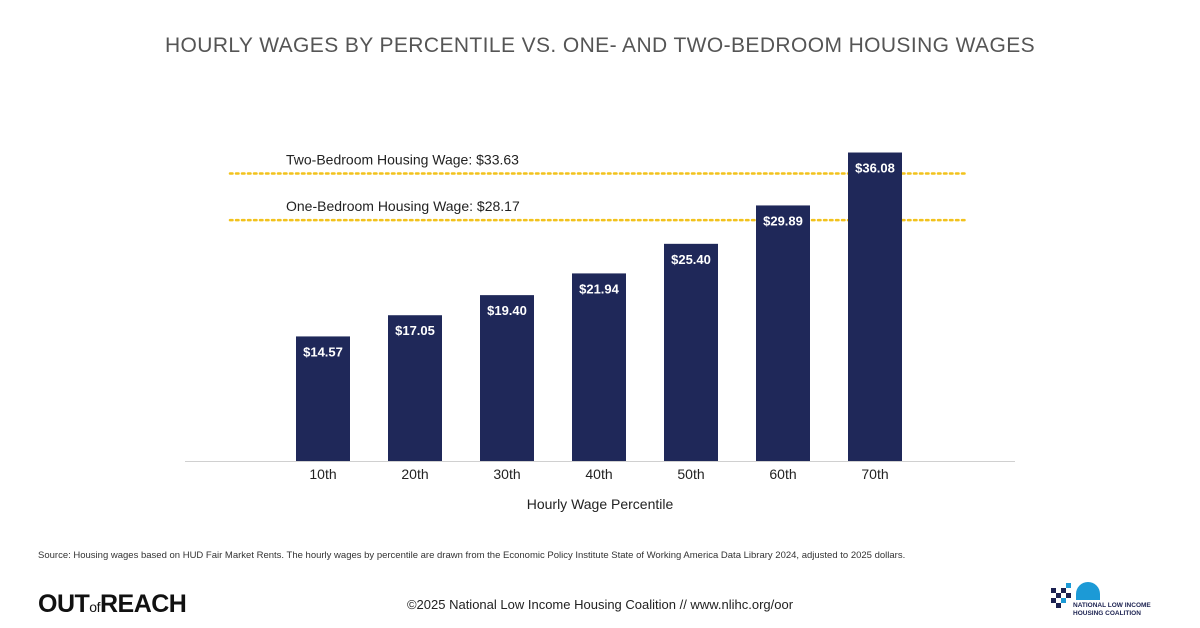  I want to click on data-label-30th: $19.40, so click(507, 310).